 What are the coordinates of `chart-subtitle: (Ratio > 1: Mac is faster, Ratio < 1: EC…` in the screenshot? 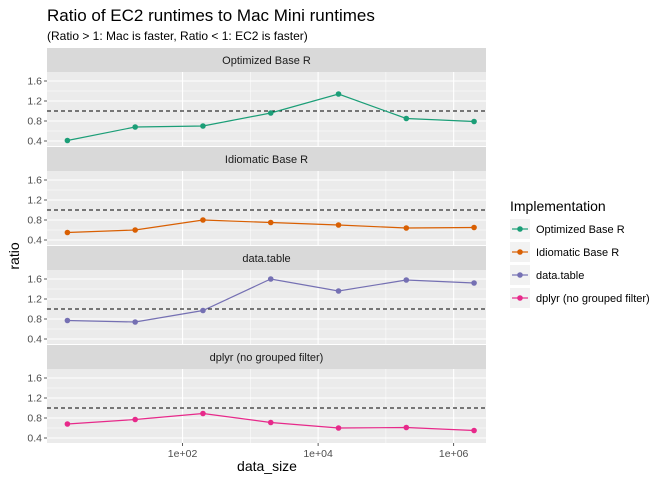 It's located at (177, 36).